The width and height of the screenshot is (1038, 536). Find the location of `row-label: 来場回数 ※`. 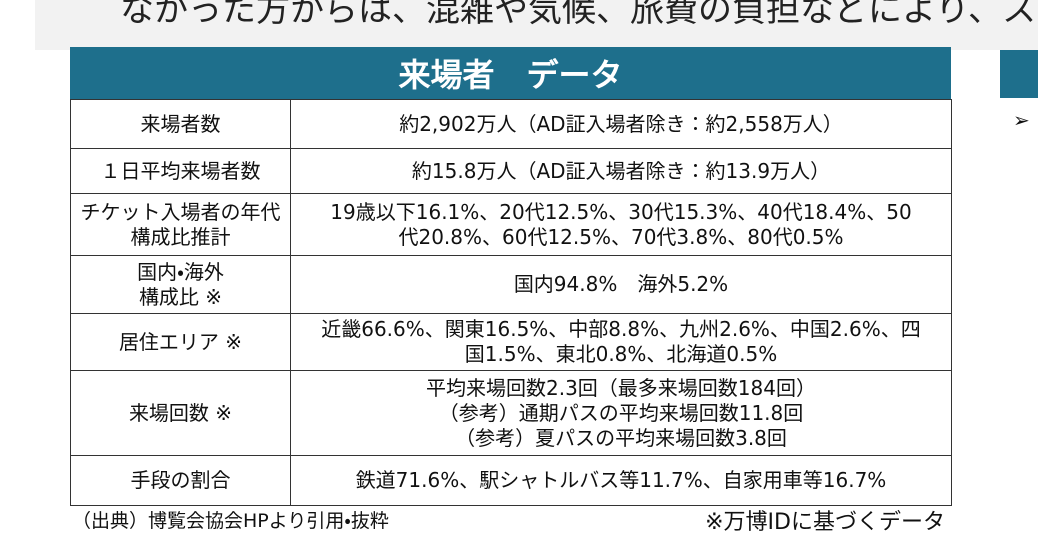

row-label: 来場回数 ※ is located at coordinates (180, 413).